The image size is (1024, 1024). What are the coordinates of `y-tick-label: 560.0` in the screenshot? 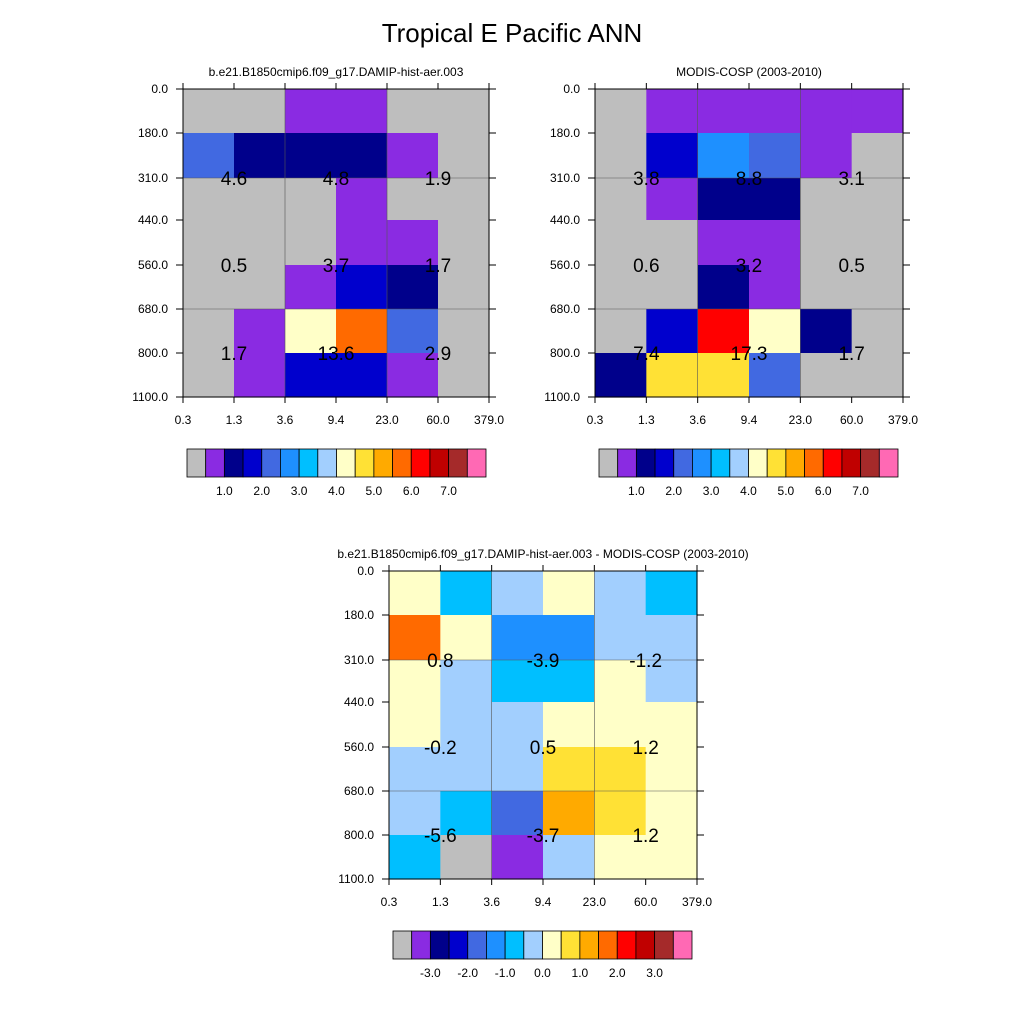 It's located at (153, 265).